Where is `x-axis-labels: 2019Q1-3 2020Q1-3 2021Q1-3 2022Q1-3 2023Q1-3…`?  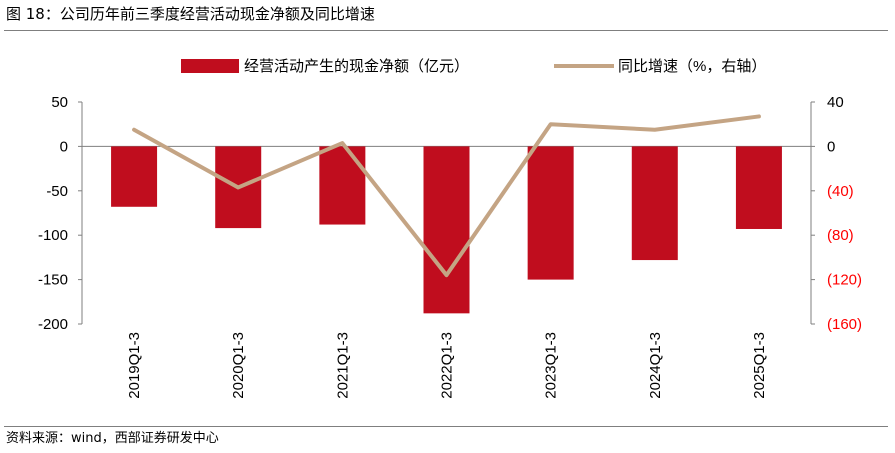
x-axis-labels: 2019Q1-3 2020Q1-3 2021Q1-3 2022Q1-3 2023Q1-3… is located at coordinates (447, 365).